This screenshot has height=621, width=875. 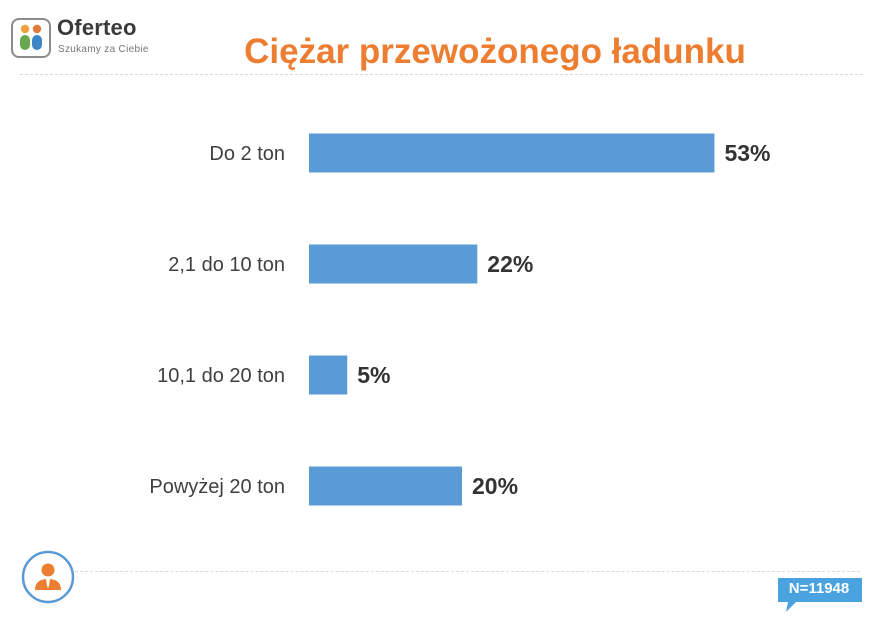 I want to click on sample-size-text: N=11948, so click(x=819, y=588).